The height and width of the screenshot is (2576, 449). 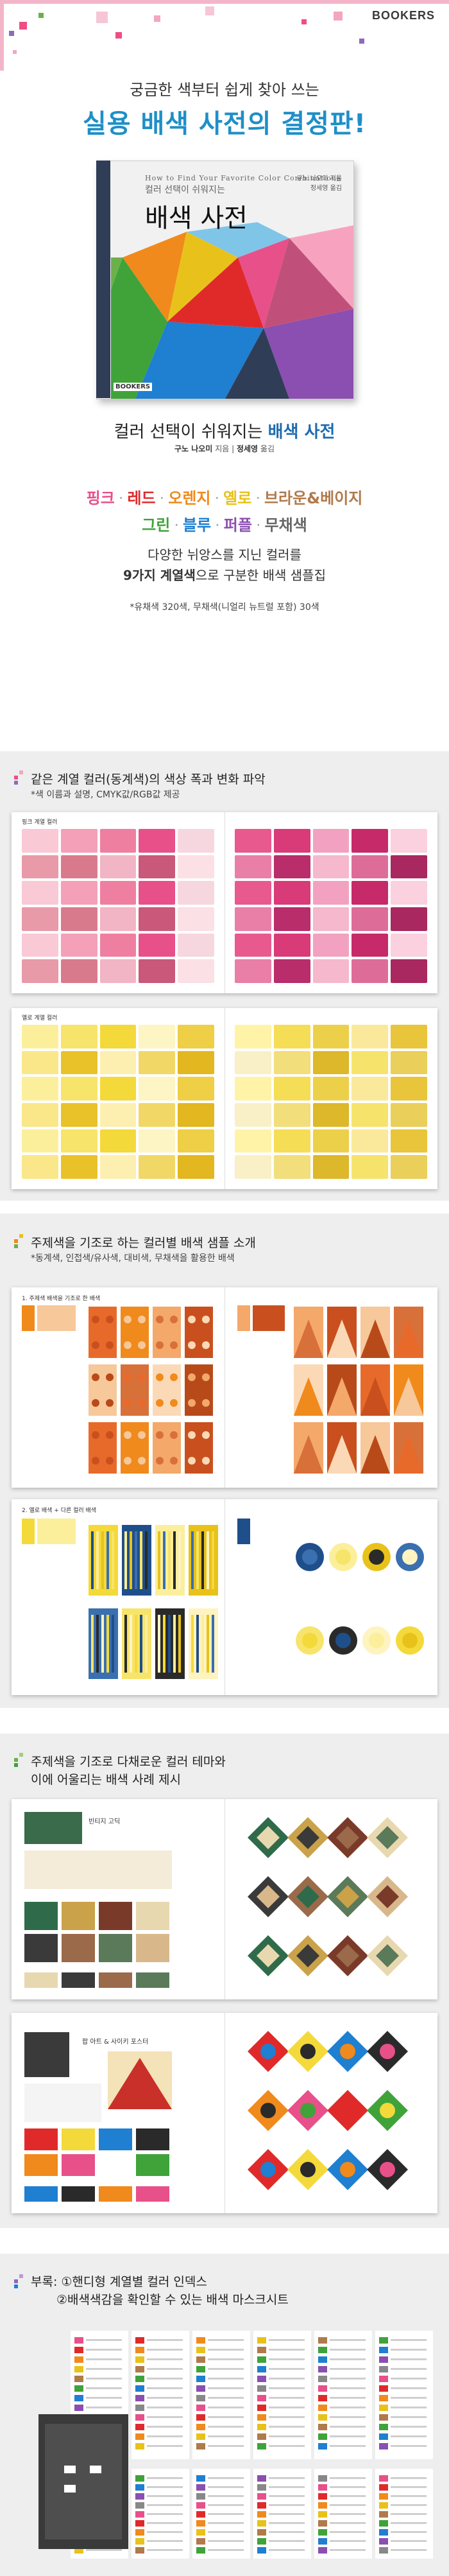 What do you see at coordinates (225, 280) in the screenshot?
I see `cover-geometric-art` at bounding box center [225, 280].